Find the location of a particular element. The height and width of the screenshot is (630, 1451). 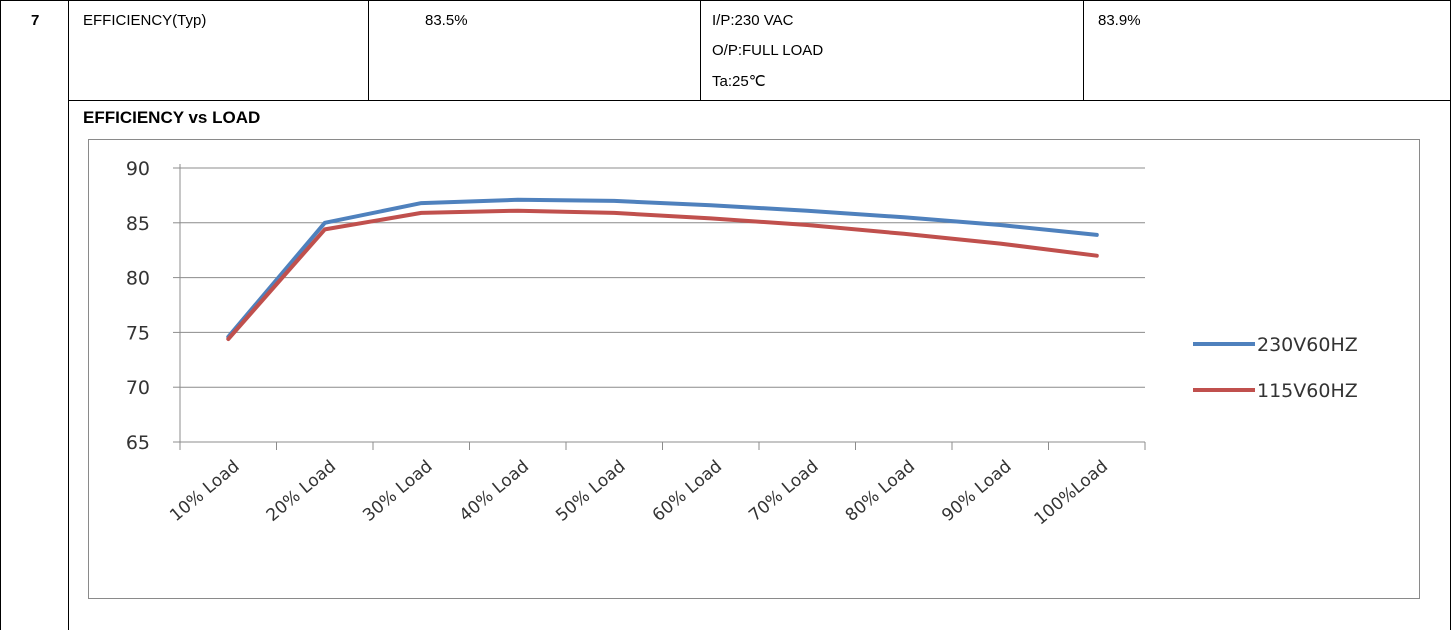

item-column-divider is located at coordinates (68, 315).